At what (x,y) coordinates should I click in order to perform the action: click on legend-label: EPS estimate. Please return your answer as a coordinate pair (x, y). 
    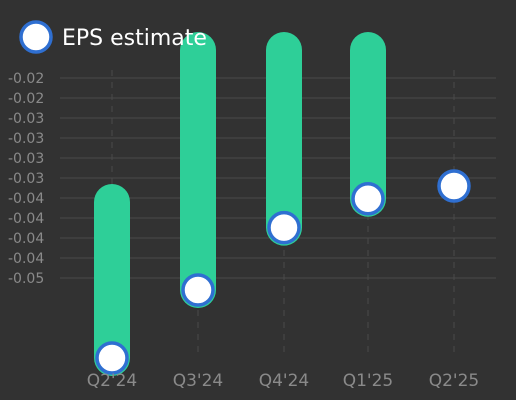
    Looking at the image, I should click on (134, 38).